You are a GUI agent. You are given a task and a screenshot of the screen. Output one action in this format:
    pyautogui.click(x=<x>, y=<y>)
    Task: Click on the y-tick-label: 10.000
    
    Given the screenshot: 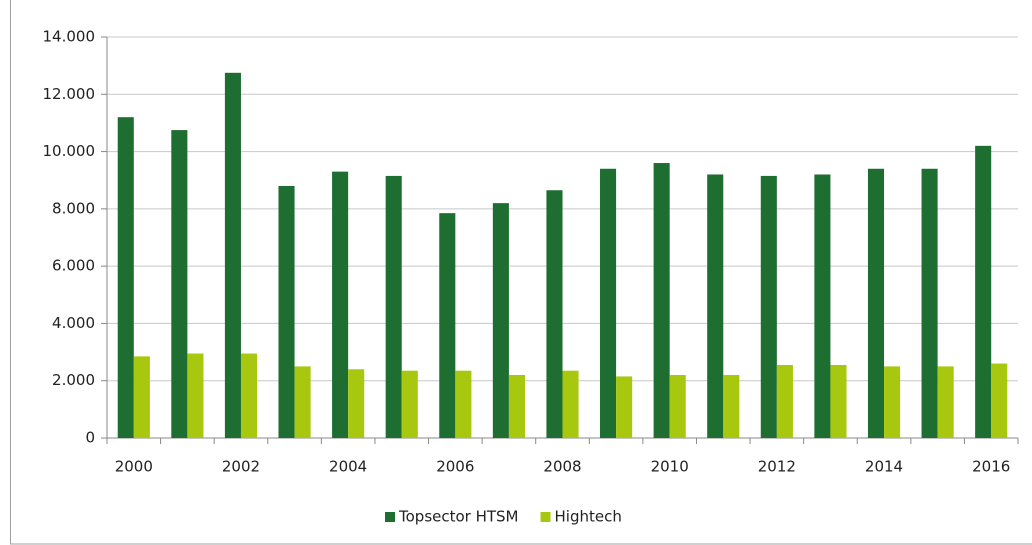 What is the action you would take?
    pyautogui.click(x=69, y=151)
    